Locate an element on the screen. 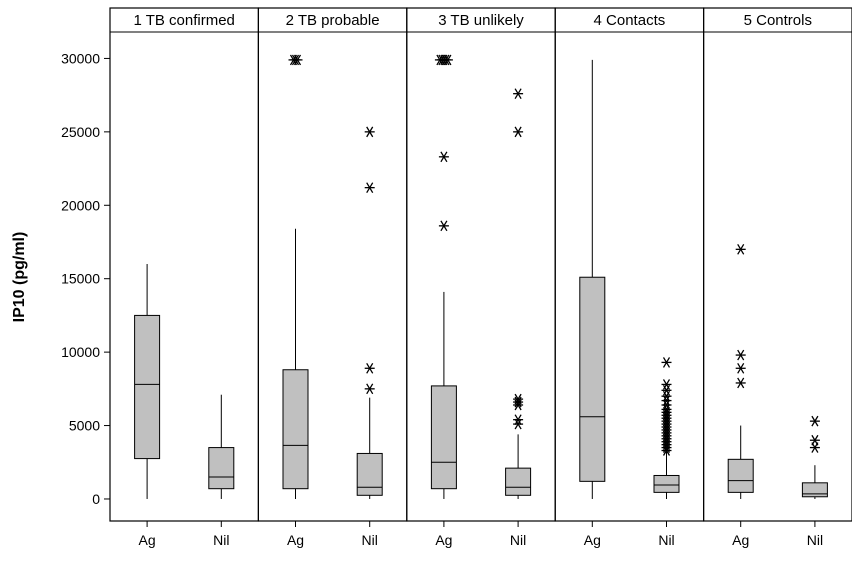 The height and width of the screenshot is (561, 852). y-tick-label: 25000 is located at coordinates (80, 132).